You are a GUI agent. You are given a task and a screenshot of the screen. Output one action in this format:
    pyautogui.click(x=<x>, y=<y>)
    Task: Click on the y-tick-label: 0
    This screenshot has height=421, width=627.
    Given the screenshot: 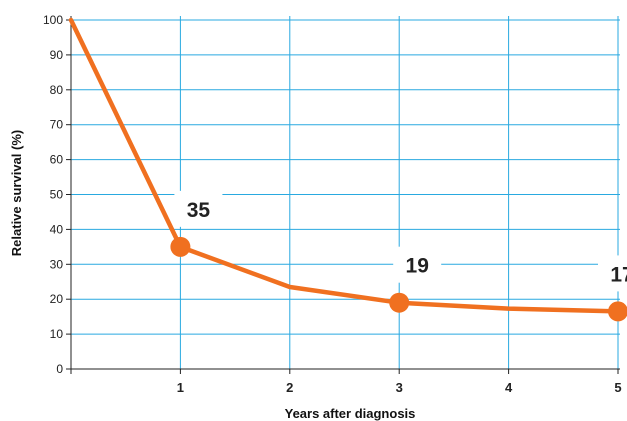 What is the action you would take?
    pyautogui.click(x=59, y=369)
    